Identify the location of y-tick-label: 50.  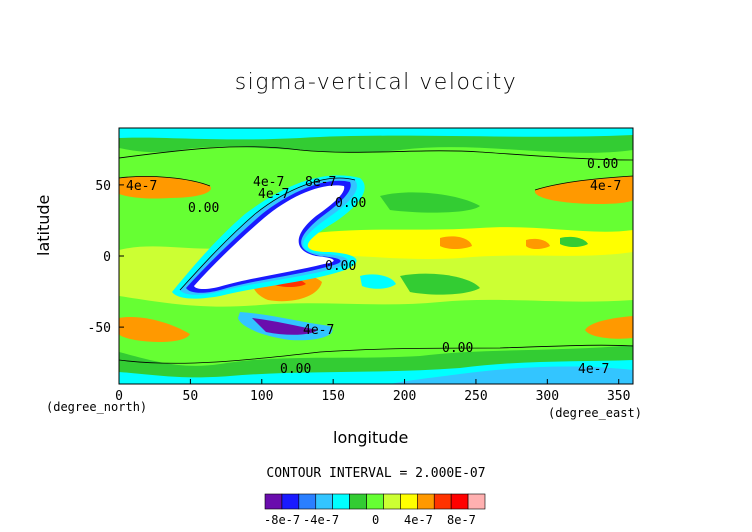
(103, 186).